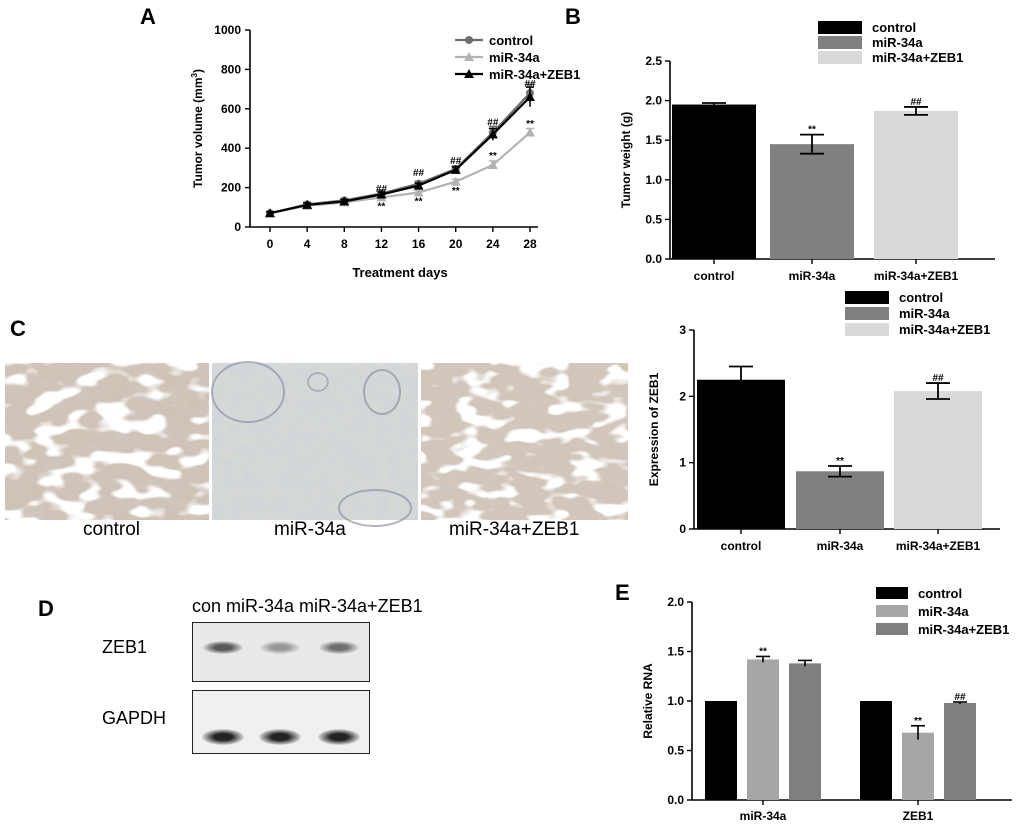 The width and height of the screenshot is (1020, 825). What do you see at coordinates (514, 57) in the screenshot?
I see `a-legend-label: miR-34a` at bounding box center [514, 57].